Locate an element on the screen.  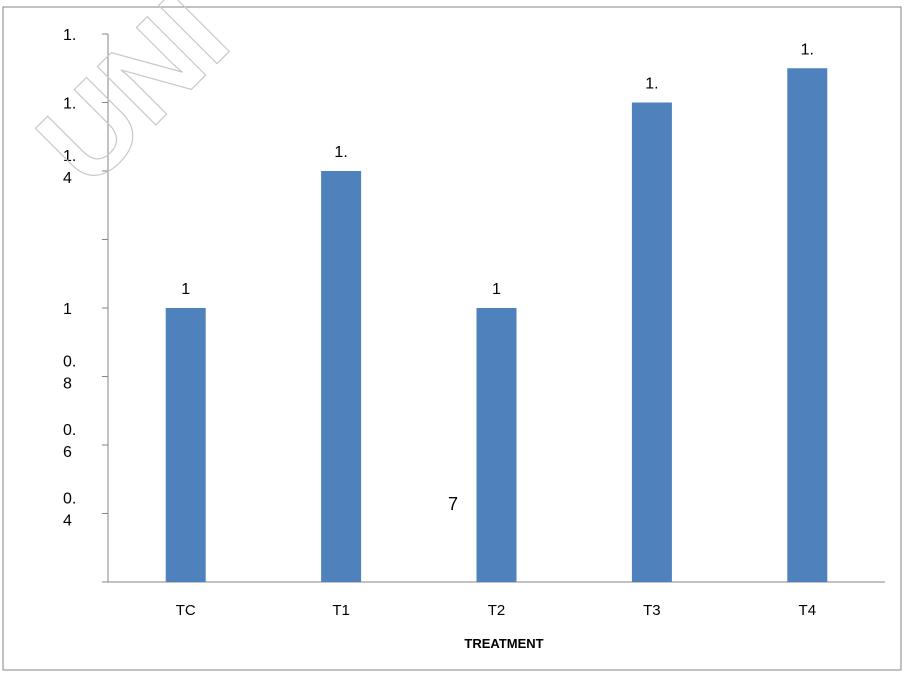
y-tick-label: 6 is located at coordinates (67, 452).